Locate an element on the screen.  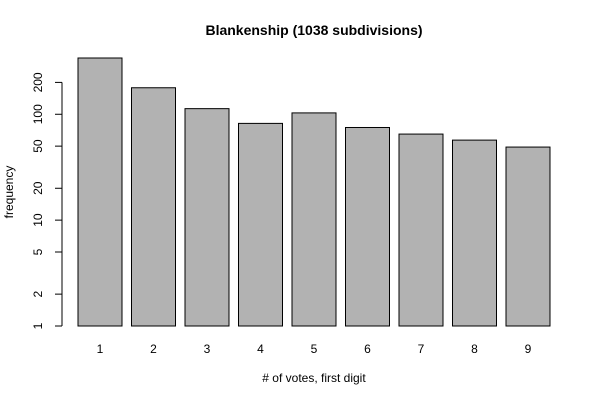
x-tick-label: 6 is located at coordinates (367, 349).